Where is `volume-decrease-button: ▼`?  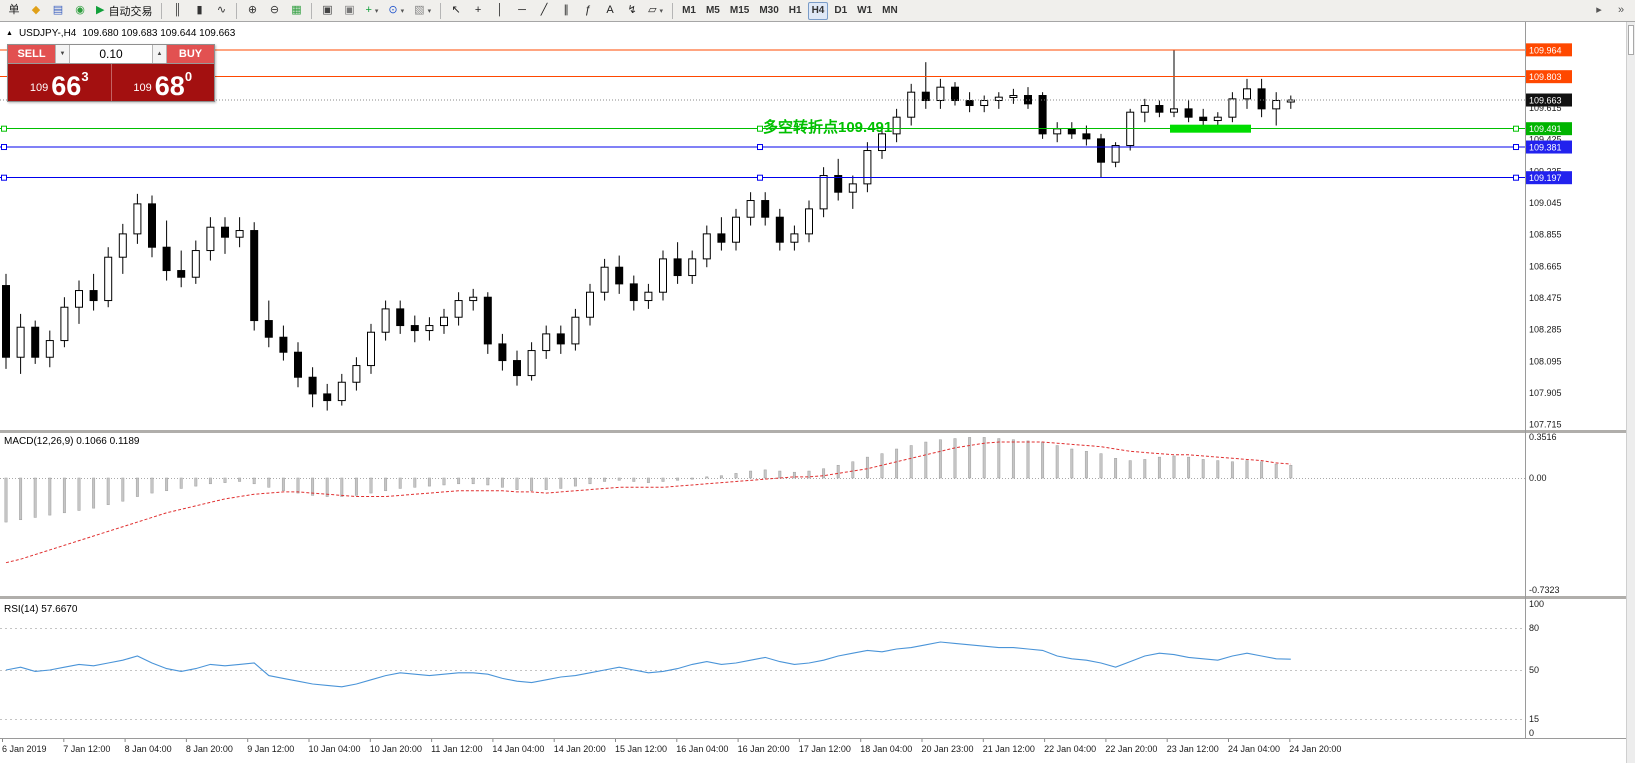
volume-decrease-button: ▼ is located at coordinates (62, 54).